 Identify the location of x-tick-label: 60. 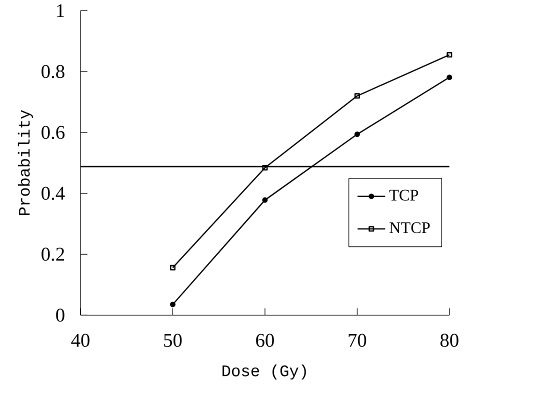
(265, 341).